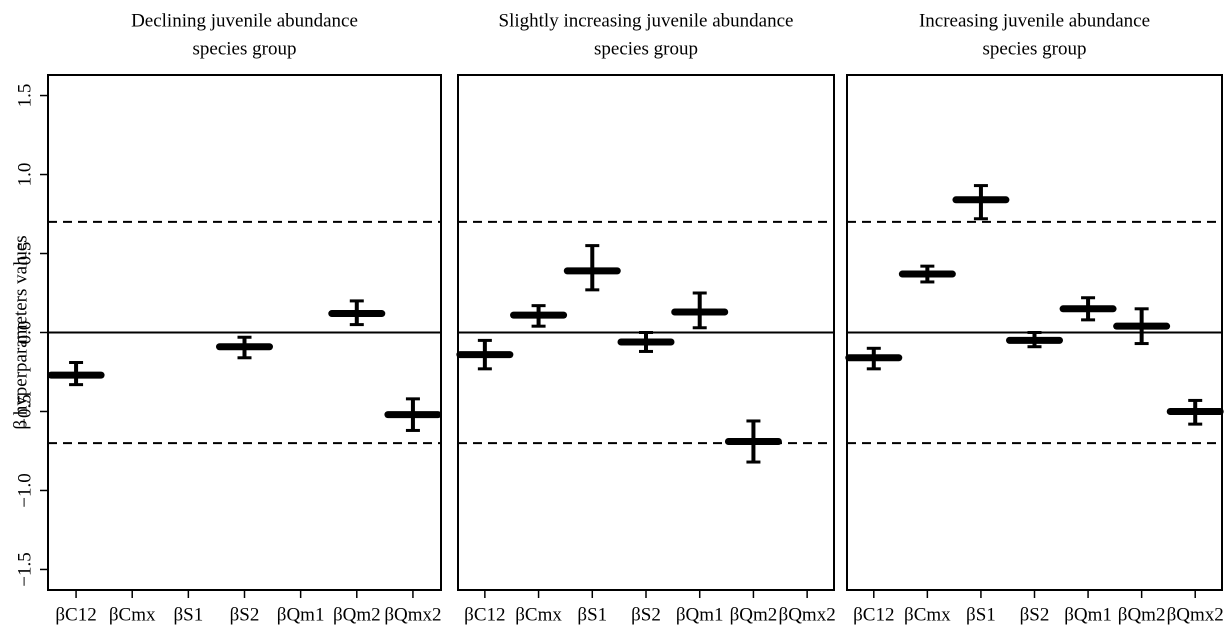  I want to click on y-tick-label: −0.5, so click(24, 411).